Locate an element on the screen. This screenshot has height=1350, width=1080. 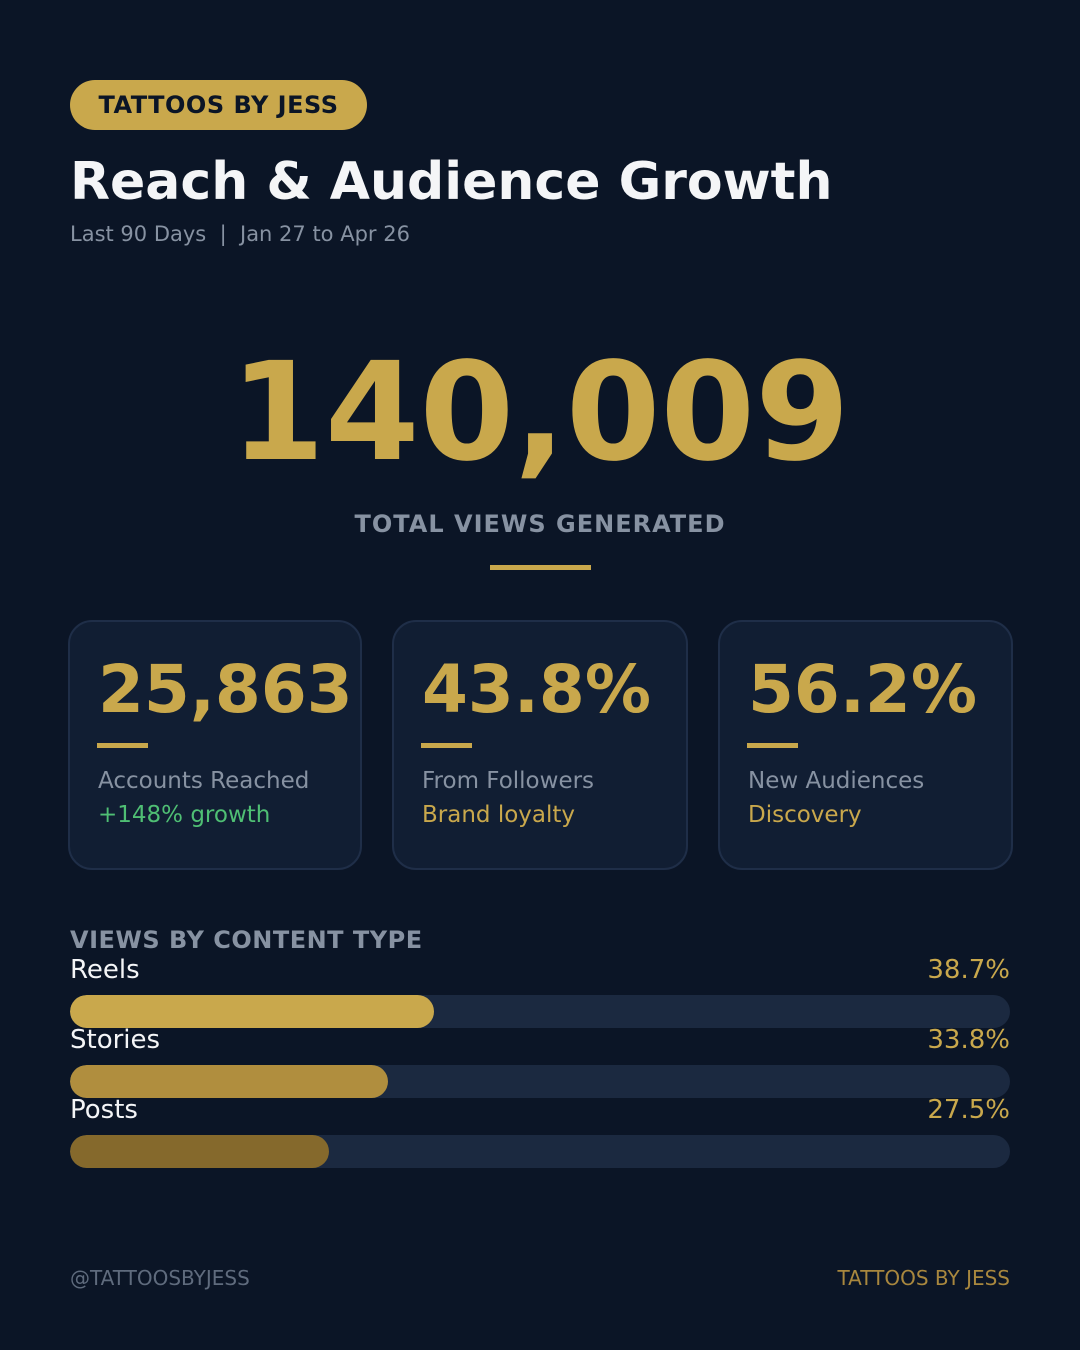
bar-row-stories: Stories 33.8% is located at coordinates (540, 1061).